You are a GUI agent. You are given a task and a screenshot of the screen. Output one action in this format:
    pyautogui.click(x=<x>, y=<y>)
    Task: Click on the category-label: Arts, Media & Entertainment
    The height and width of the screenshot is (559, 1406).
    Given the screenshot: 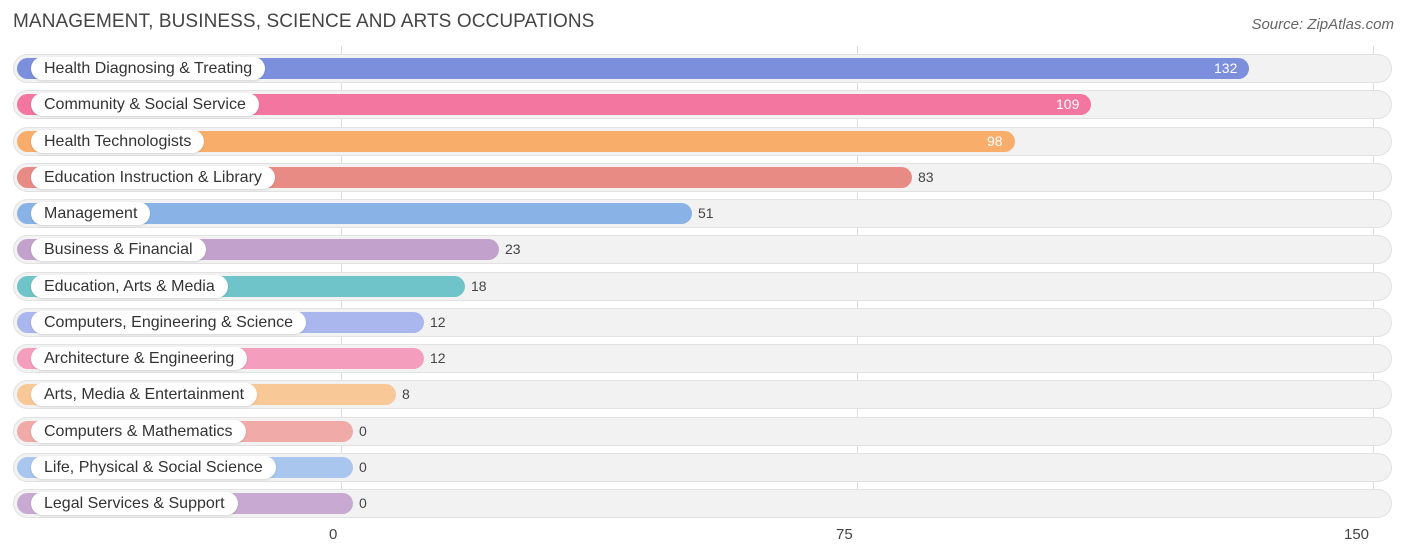 What is the action you would take?
    pyautogui.click(x=144, y=395)
    